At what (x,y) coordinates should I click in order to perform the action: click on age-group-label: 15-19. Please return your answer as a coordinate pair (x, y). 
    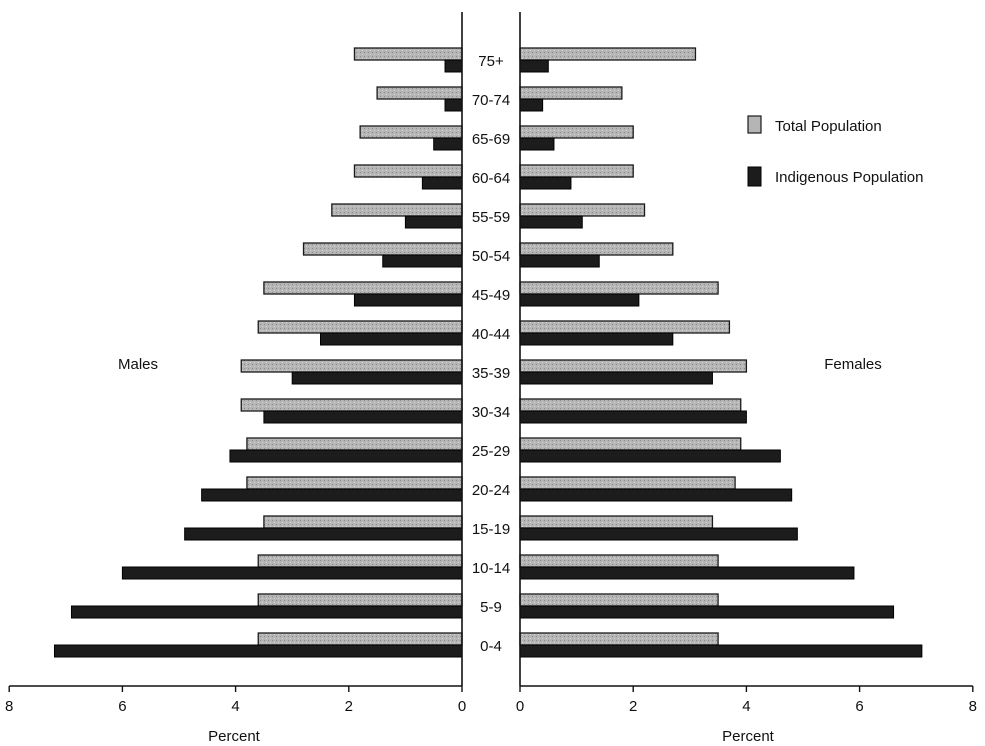
    Looking at the image, I should click on (491, 529).